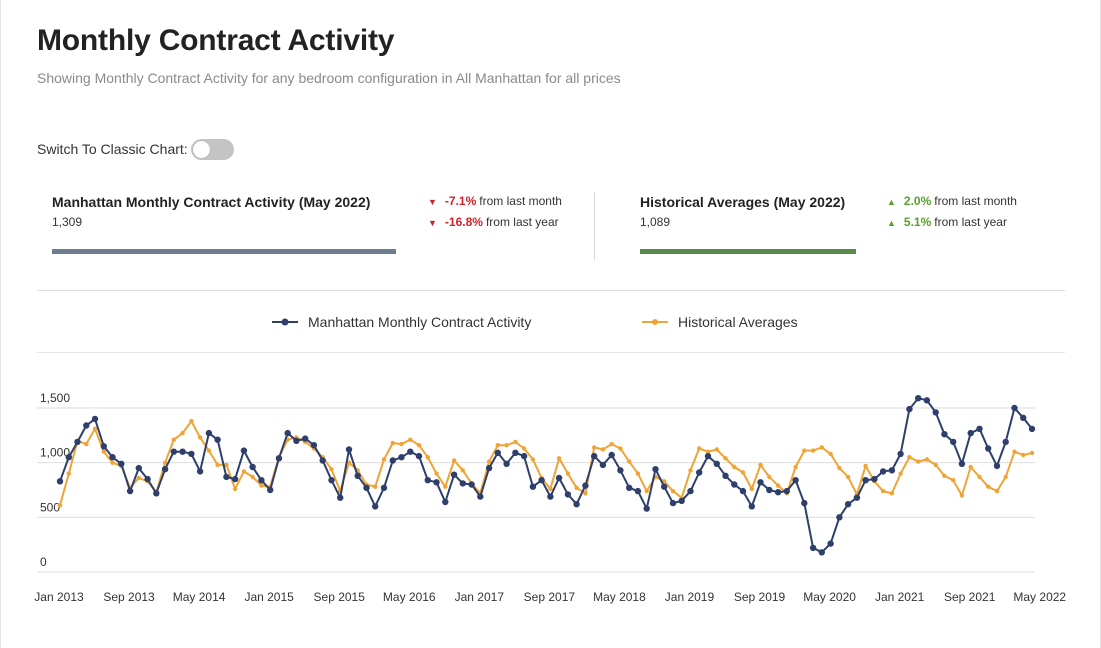  Describe the element at coordinates (551, 290) in the screenshot. I see `section-divider` at that location.